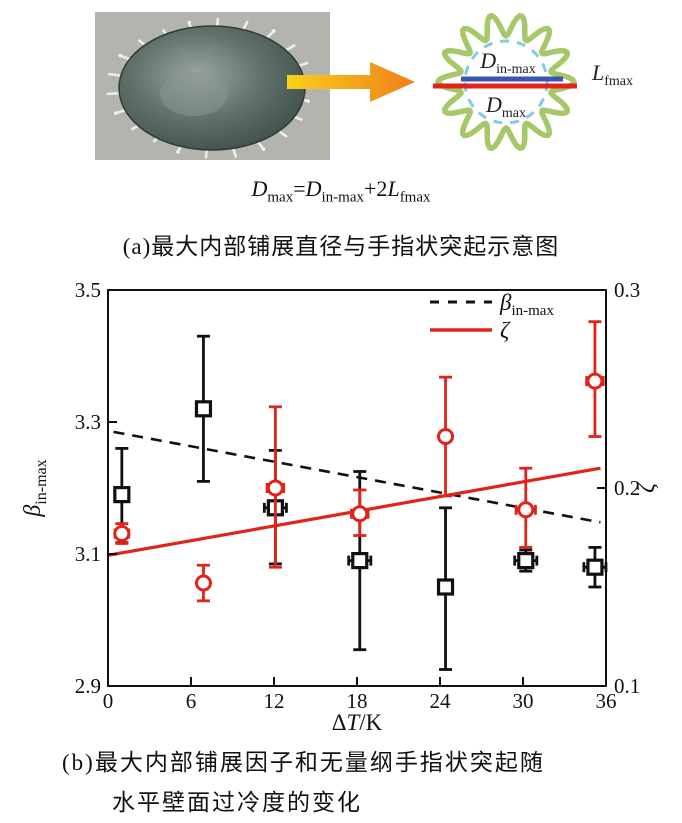 This screenshot has width=682, height=823. Describe the element at coordinates (505, 330) in the screenshot. I see `legend-label: ζ` at that location.